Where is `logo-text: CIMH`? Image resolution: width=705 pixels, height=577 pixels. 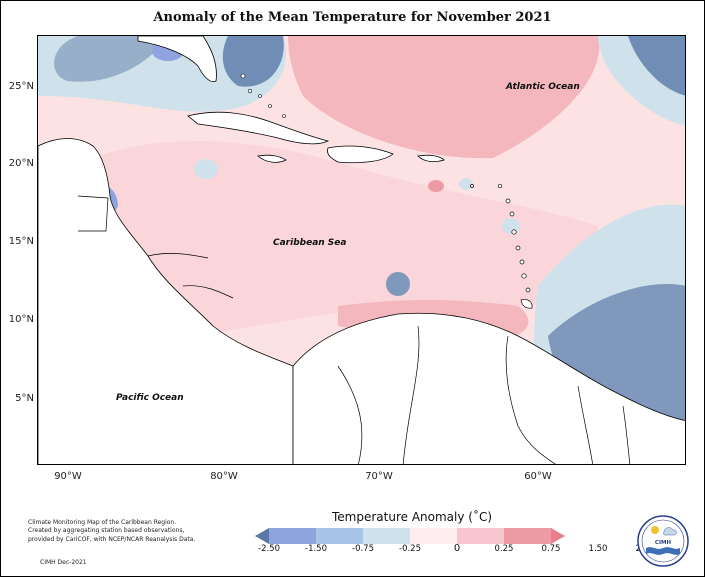 logo-text: CIMH is located at coordinates (663, 543).